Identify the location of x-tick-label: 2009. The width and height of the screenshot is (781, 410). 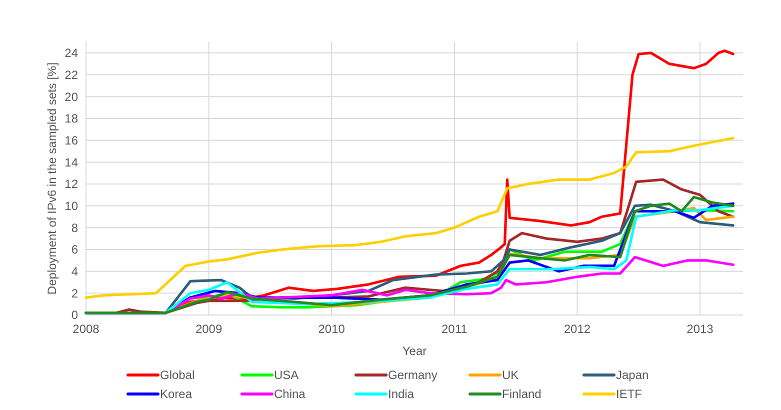
(208, 329).